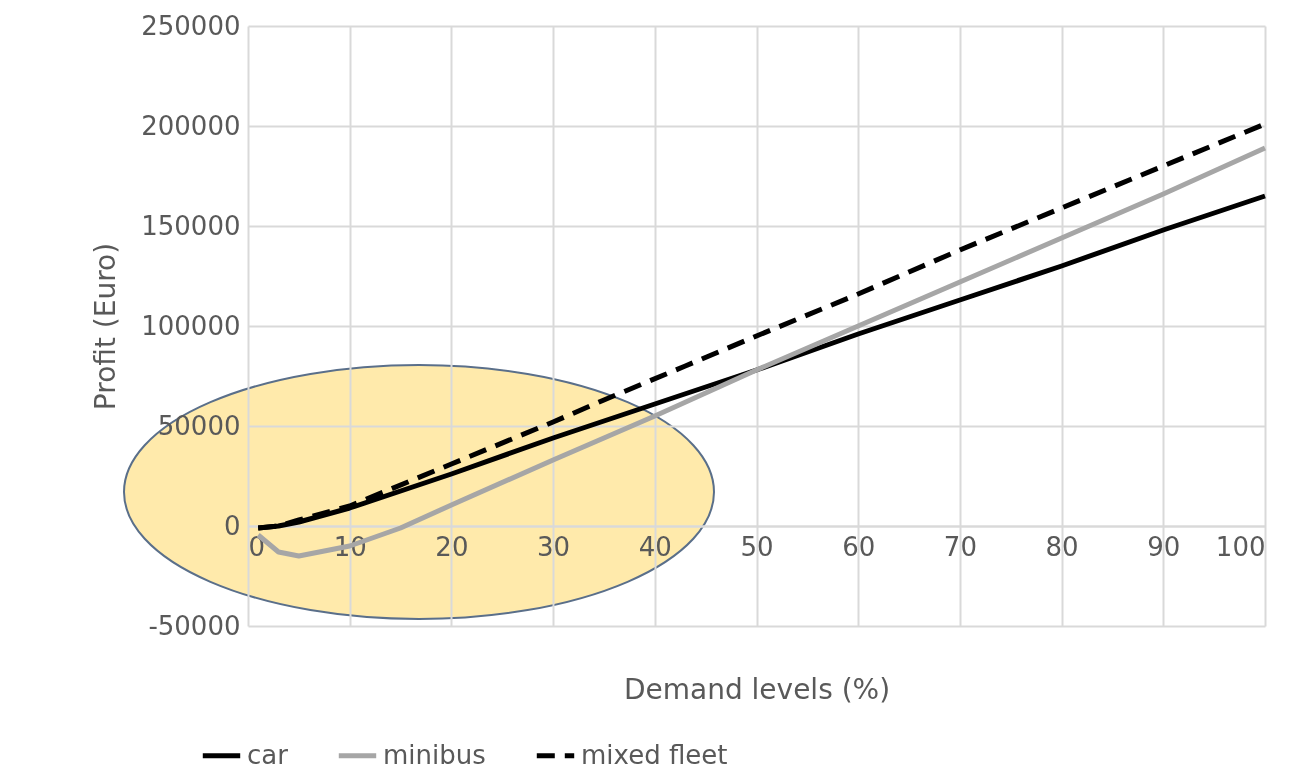 This screenshot has height=776, width=1301. I want to click on y-tick-label: 0, so click(232, 525).